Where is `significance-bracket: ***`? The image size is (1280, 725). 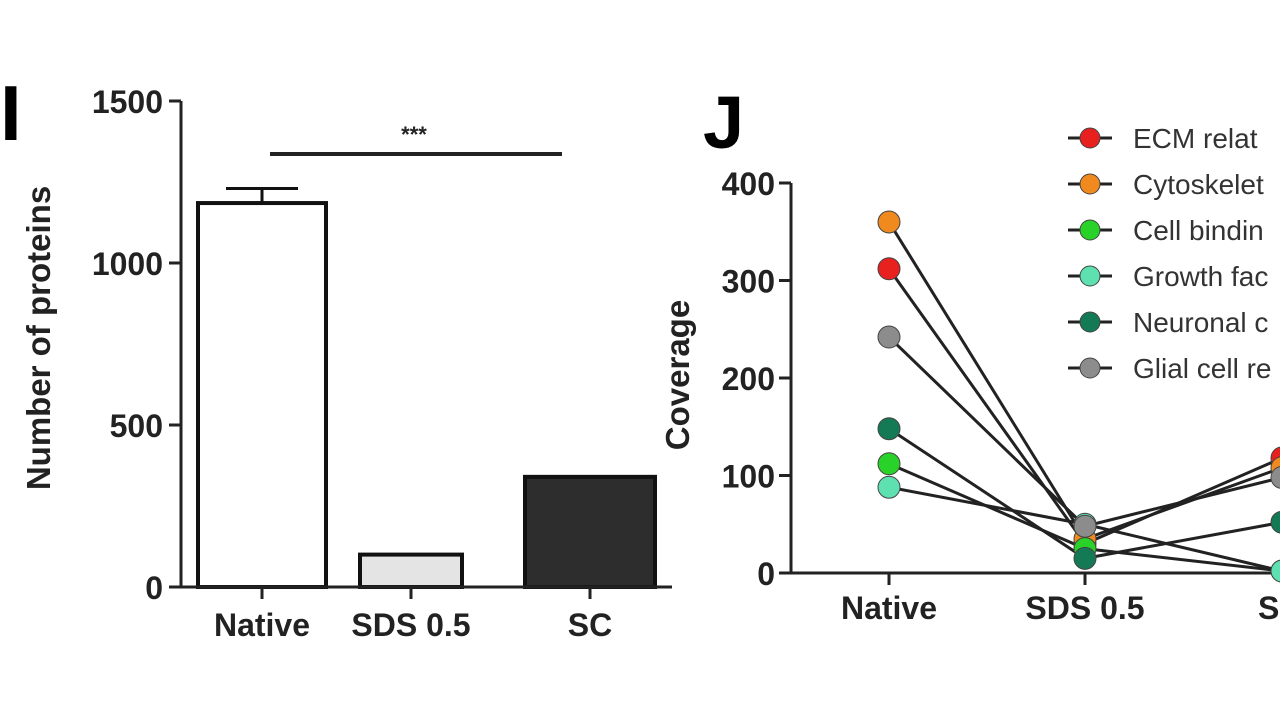 significance-bracket: *** is located at coordinates (416, 139).